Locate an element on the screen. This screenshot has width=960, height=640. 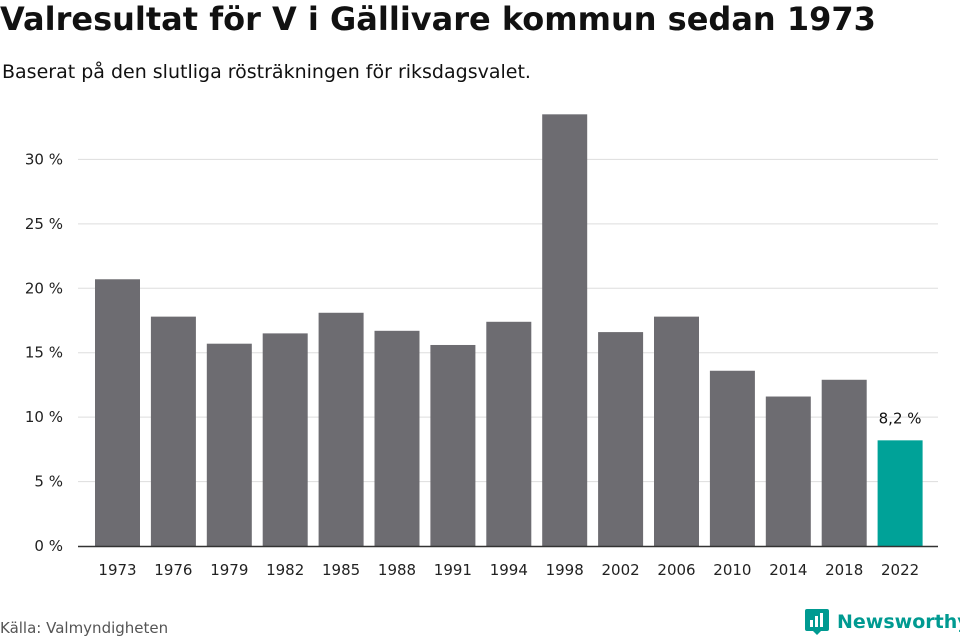
brand: Newsworthy is located at coordinates (882, 622).